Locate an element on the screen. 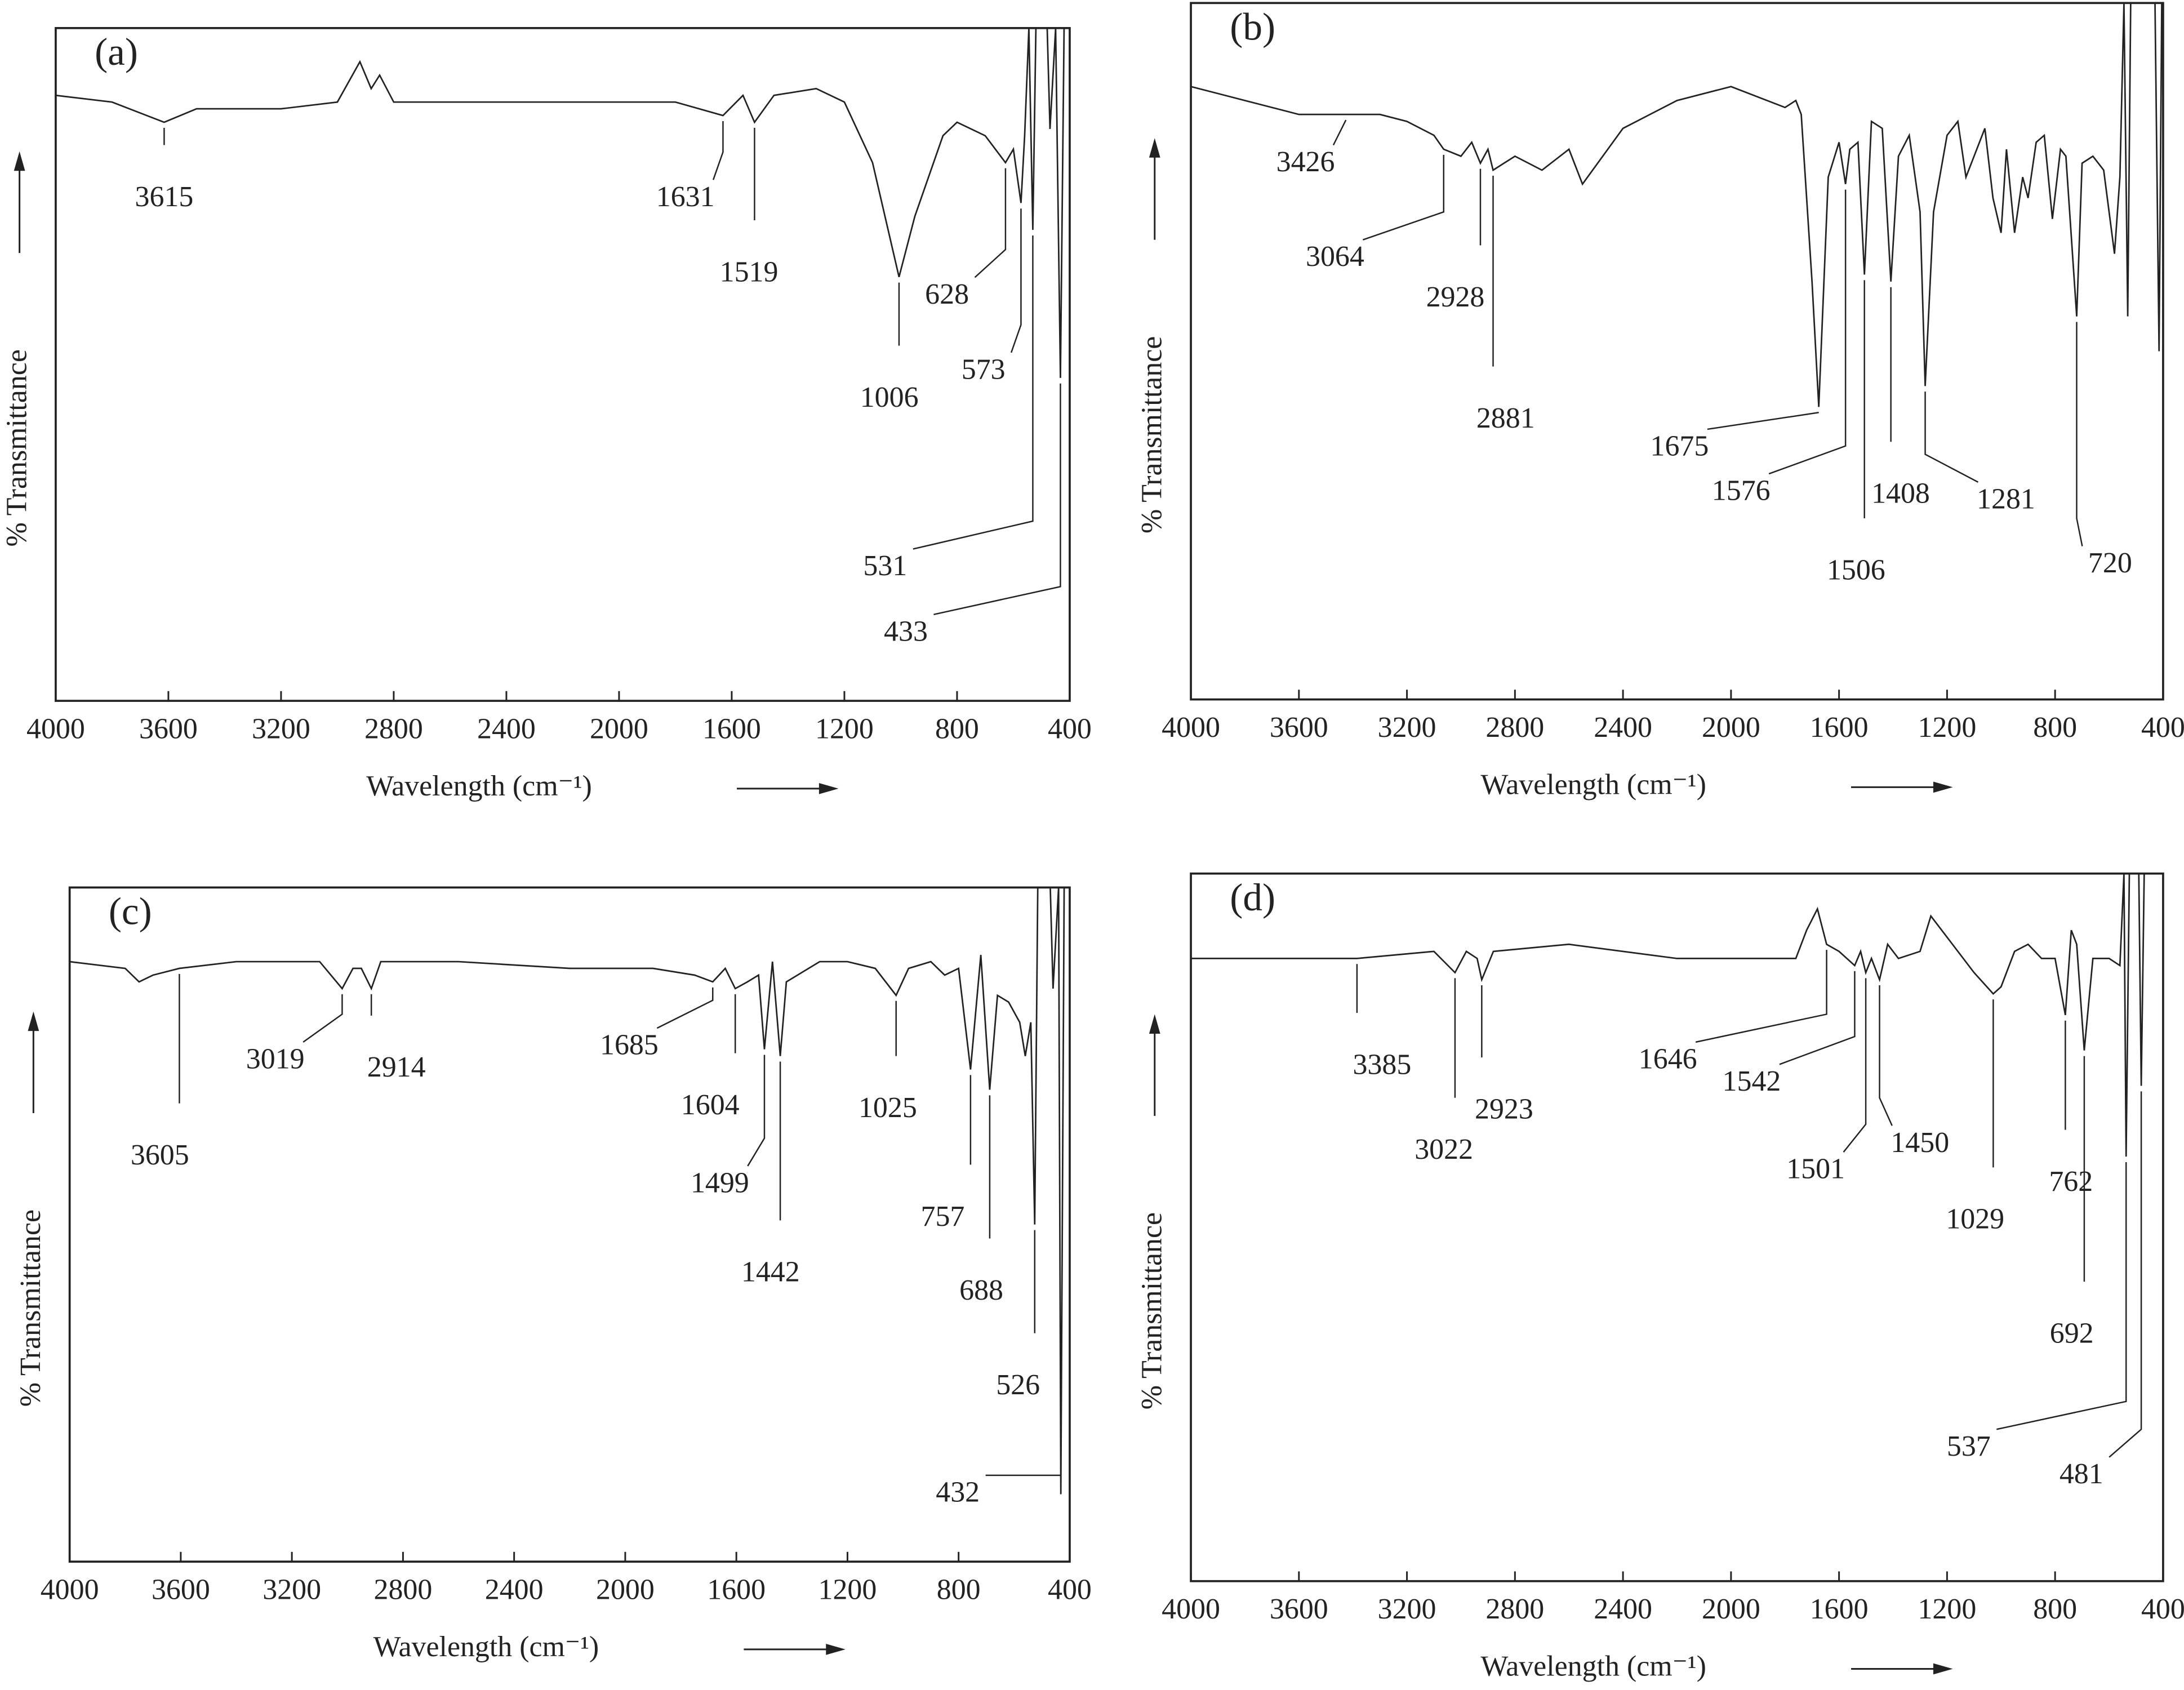 This screenshot has width=2184, height=1690. peak-label: 1506 is located at coordinates (1856, 570).